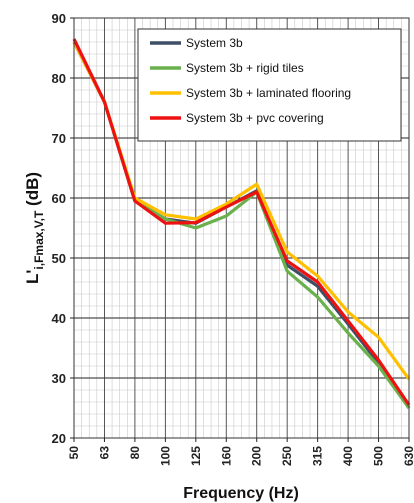 This screenshot has height=503, width=414. What do you see at coordinates (287, 456) in the screenshot?
I see `x-tick-label: 250` at bounding box center [287, 456].